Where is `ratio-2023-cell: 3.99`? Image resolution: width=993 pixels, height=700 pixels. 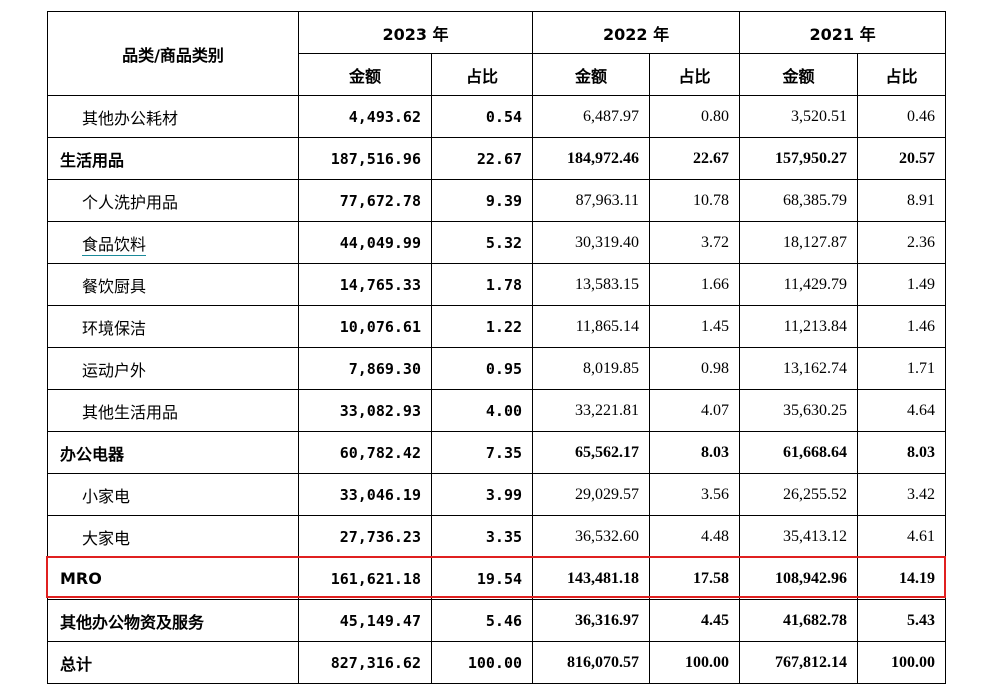
ratio-2023-cell: 3.99 is located at coordinates (482, 494).